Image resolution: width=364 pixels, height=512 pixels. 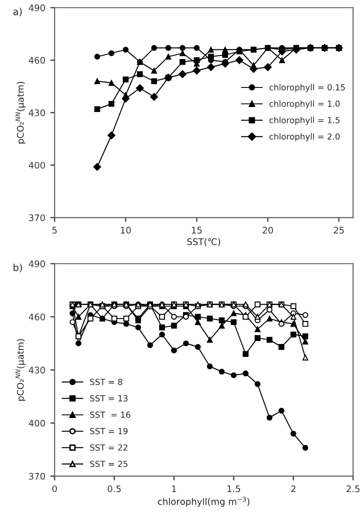 What do you see at coordinates (174, 488) in the screenshot?
I see `x-tick-label: 1` at bounding box center [174, 488].